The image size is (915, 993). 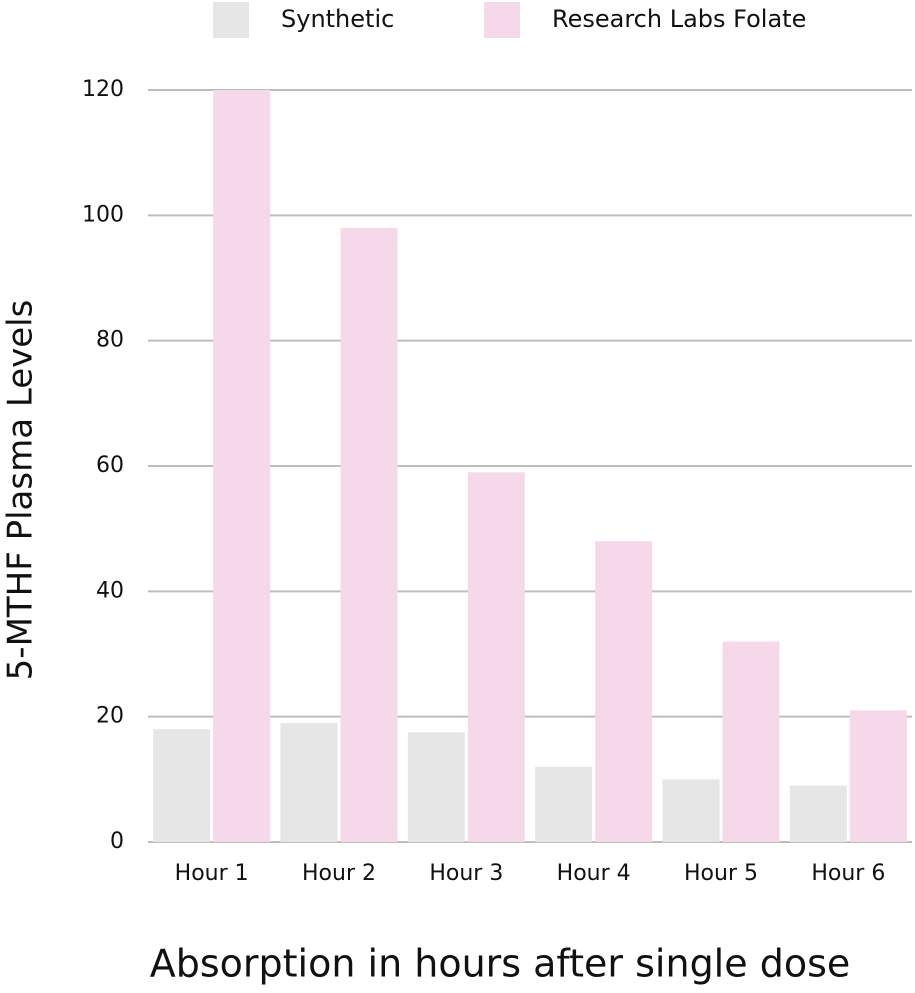 I want to click on y-axis-label: 5-MTHF Plasma Levels, so click(x=21, y=490).